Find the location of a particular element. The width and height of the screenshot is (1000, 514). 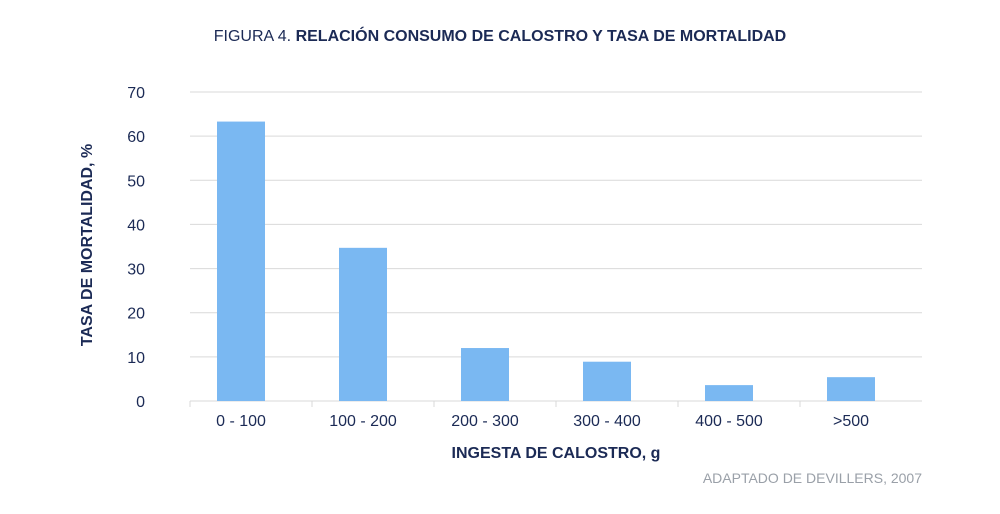

y-tick-label: 20 is located at coordinates (136, 314).